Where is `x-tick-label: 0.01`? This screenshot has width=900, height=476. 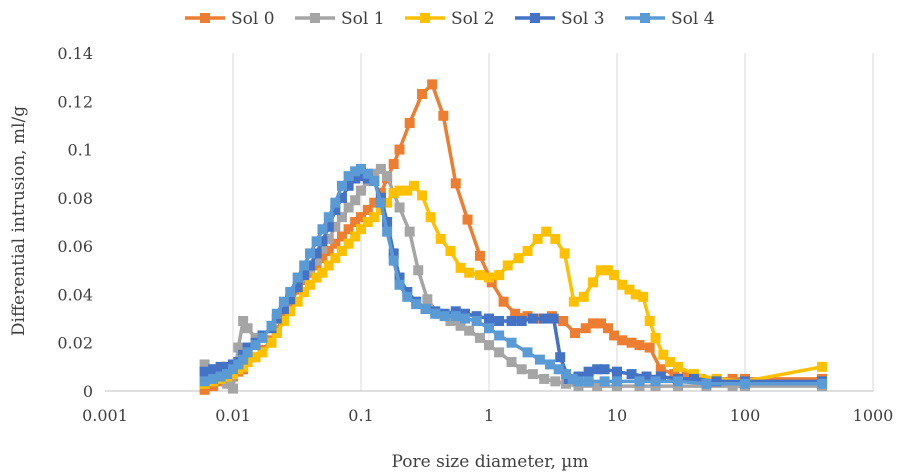 x-tick-label: 0.01 is located at coordinates (233, 415).